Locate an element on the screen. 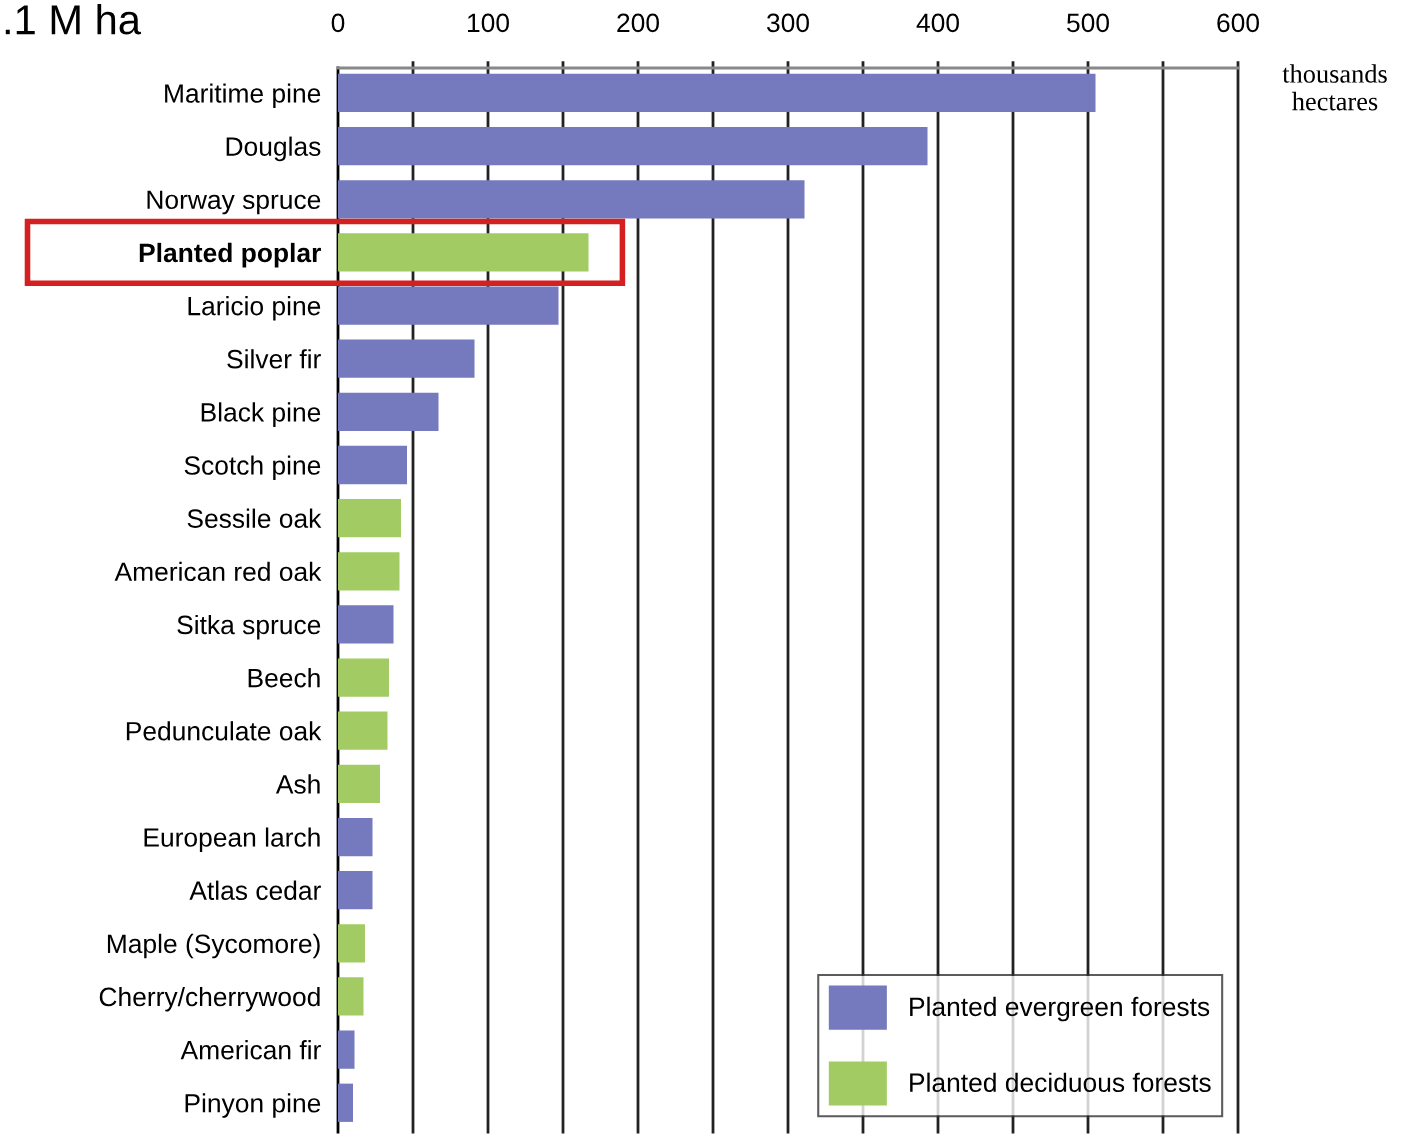  x-axis-title: thousands hectares is located at coordinates (1334, 87).